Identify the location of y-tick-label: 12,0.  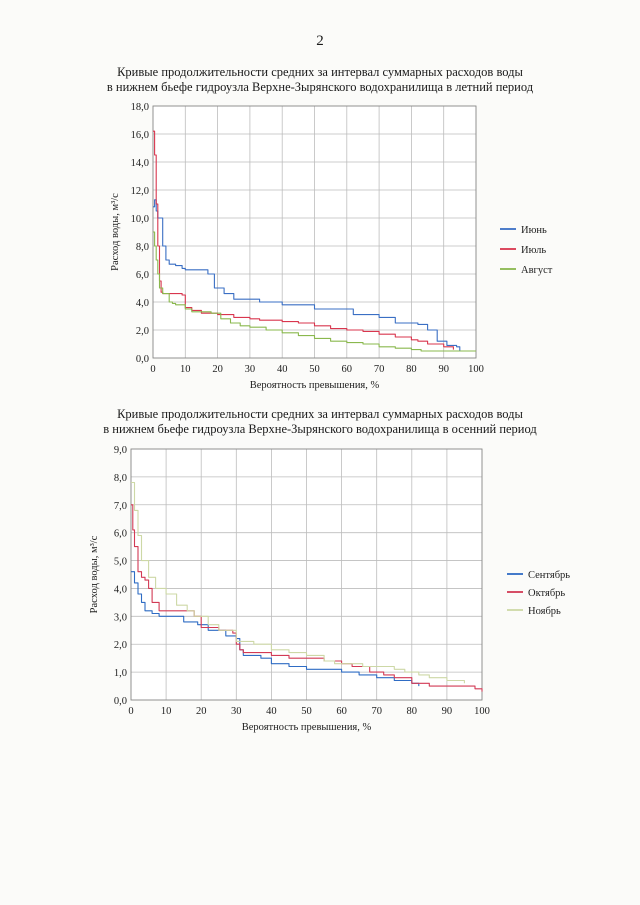
(140, 191).